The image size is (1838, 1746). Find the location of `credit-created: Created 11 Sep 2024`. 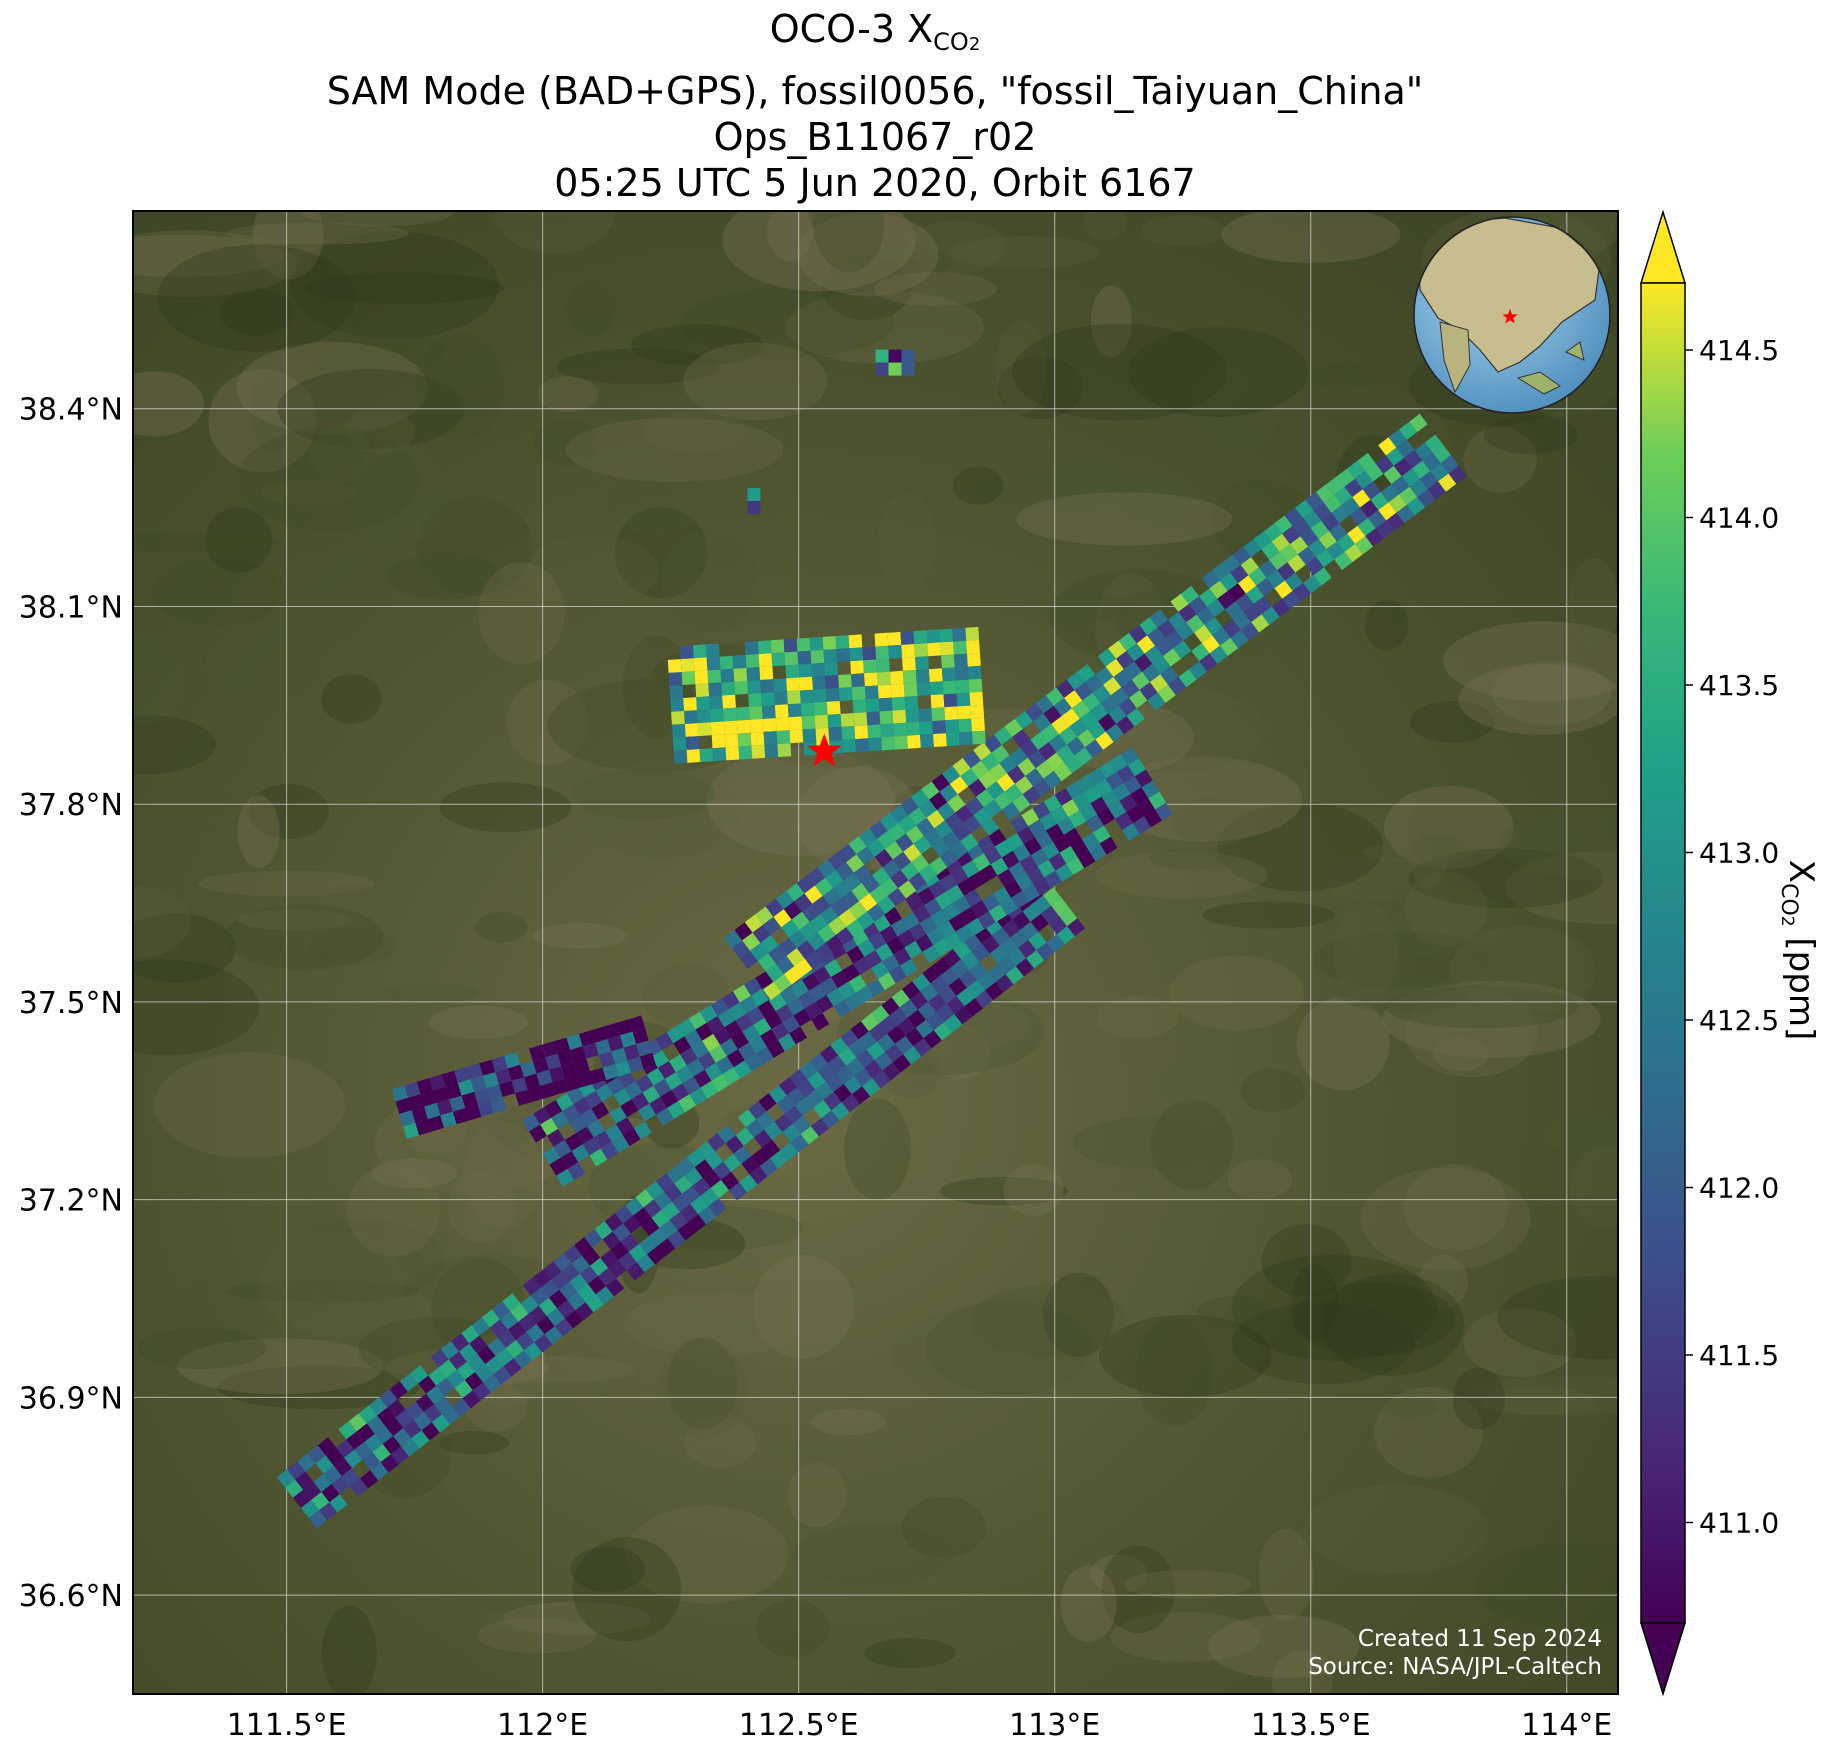

credit-created: Created 11 Sep 2024 is located at coordinates (1479, 1639).